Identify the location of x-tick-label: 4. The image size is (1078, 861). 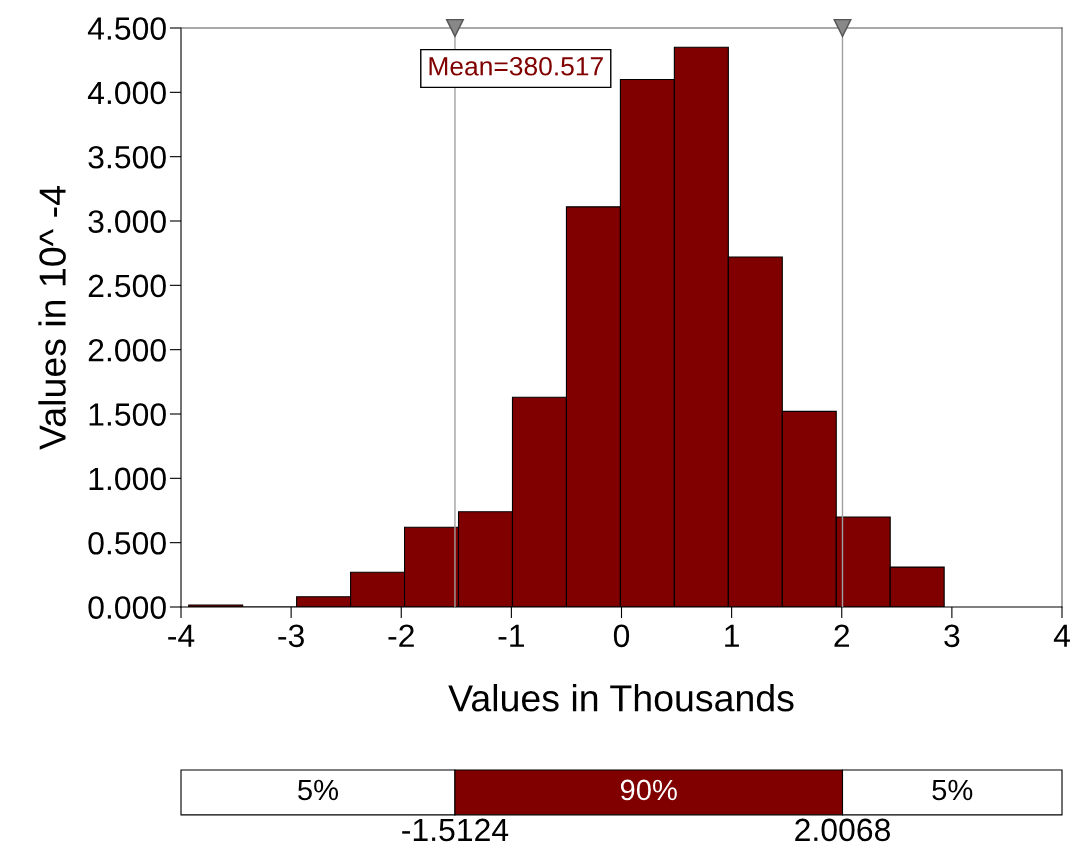
(1061, 635).